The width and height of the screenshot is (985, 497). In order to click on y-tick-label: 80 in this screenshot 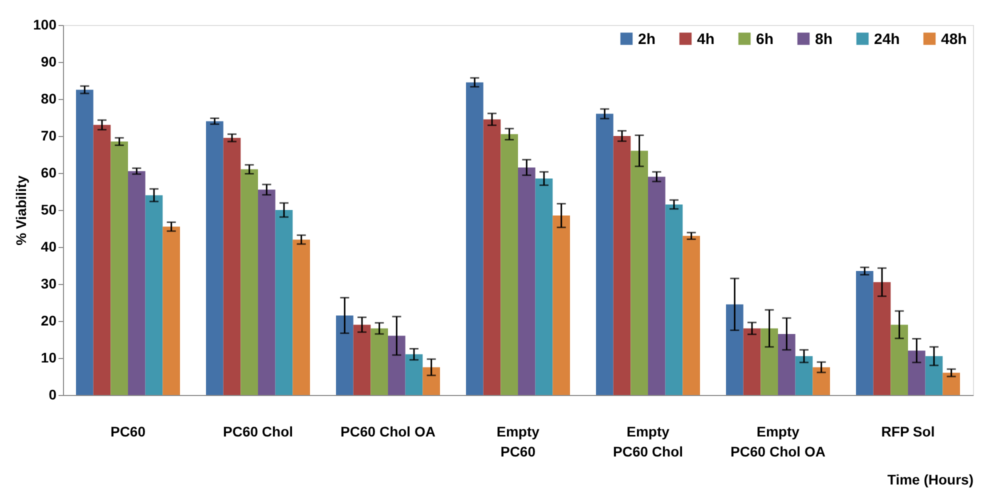, I will do `click(48, 98)`.